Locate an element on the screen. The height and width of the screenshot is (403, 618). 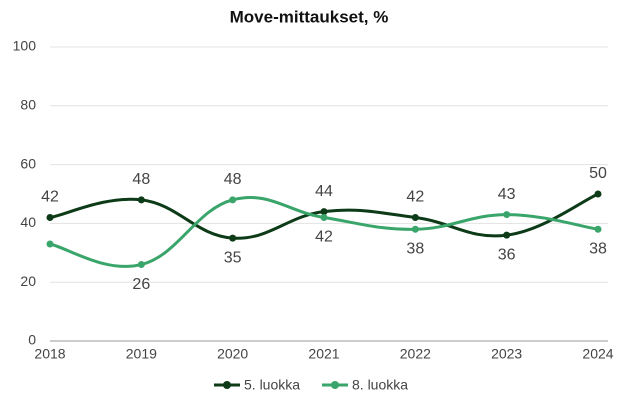
y-tick-label: 20 is located at coordinates (28, 281).